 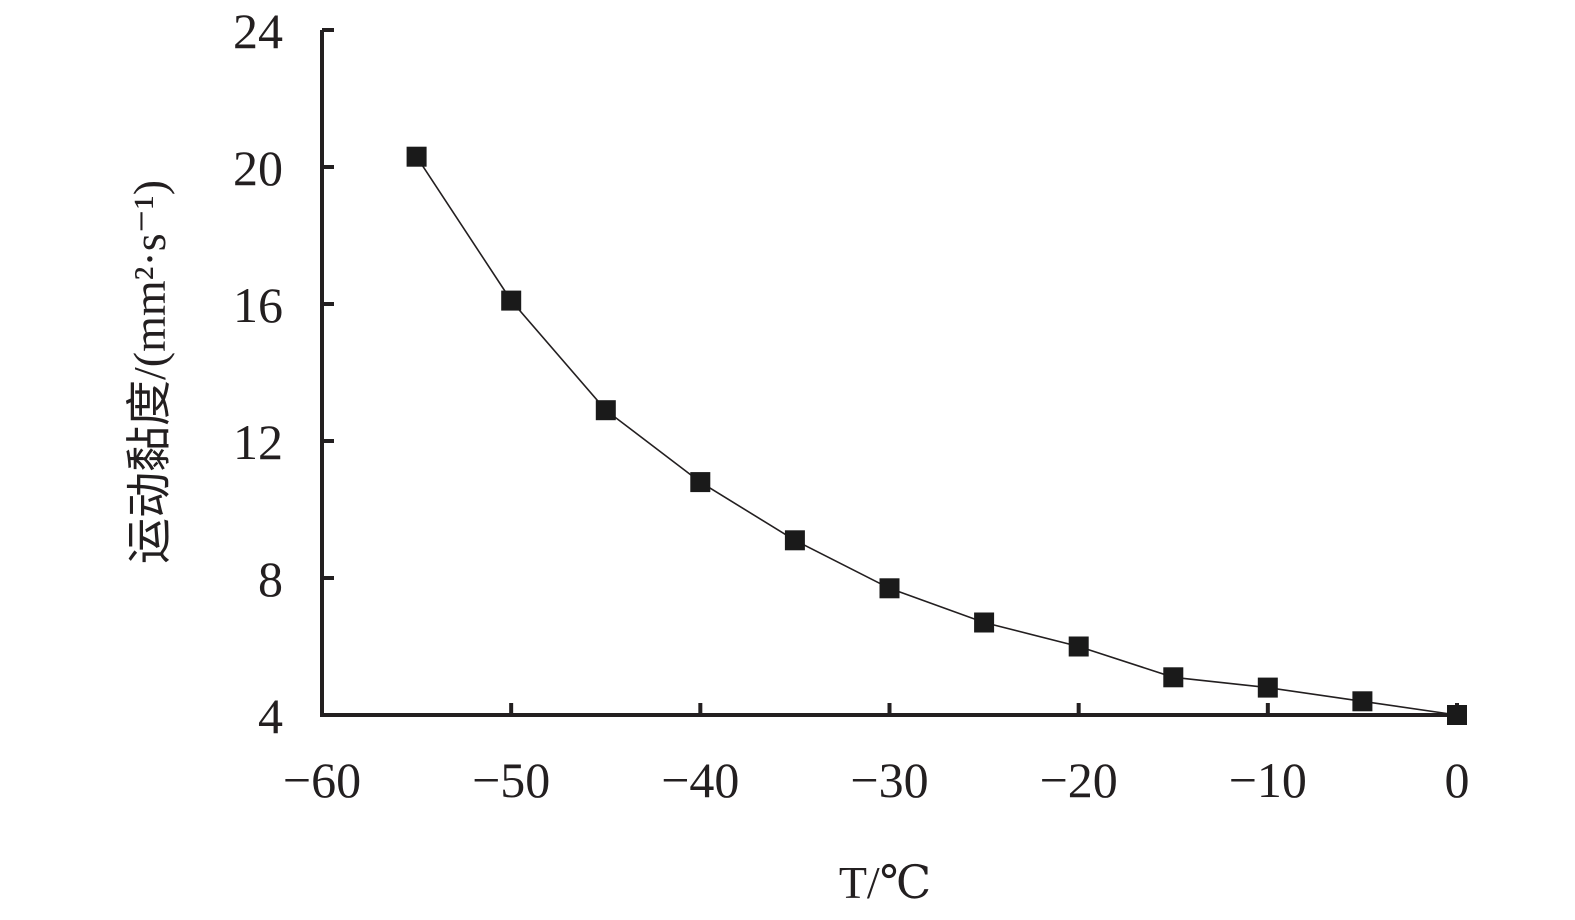 I want to click on x-tick-label: −50, so click(x=511, y=780).